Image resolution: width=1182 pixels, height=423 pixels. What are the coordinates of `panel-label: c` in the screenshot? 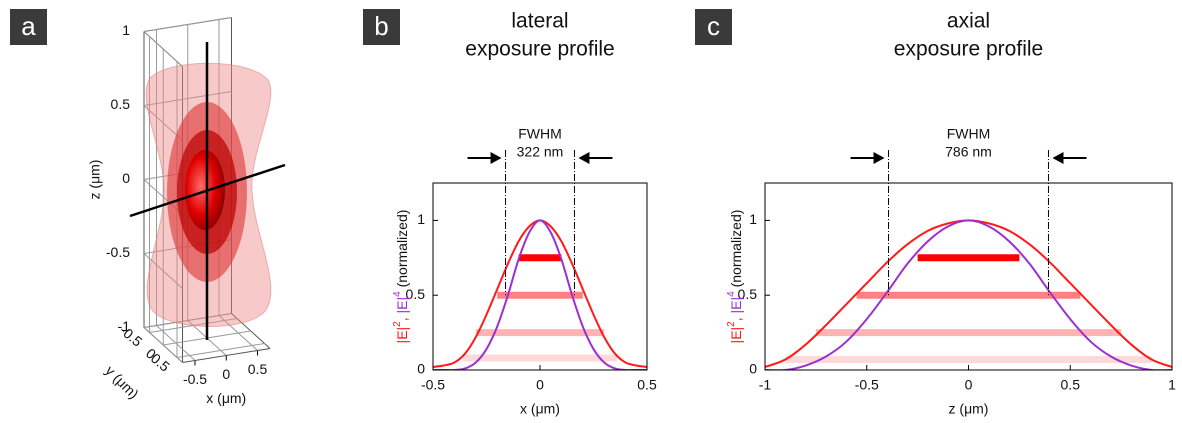 It's located at (713, 26).